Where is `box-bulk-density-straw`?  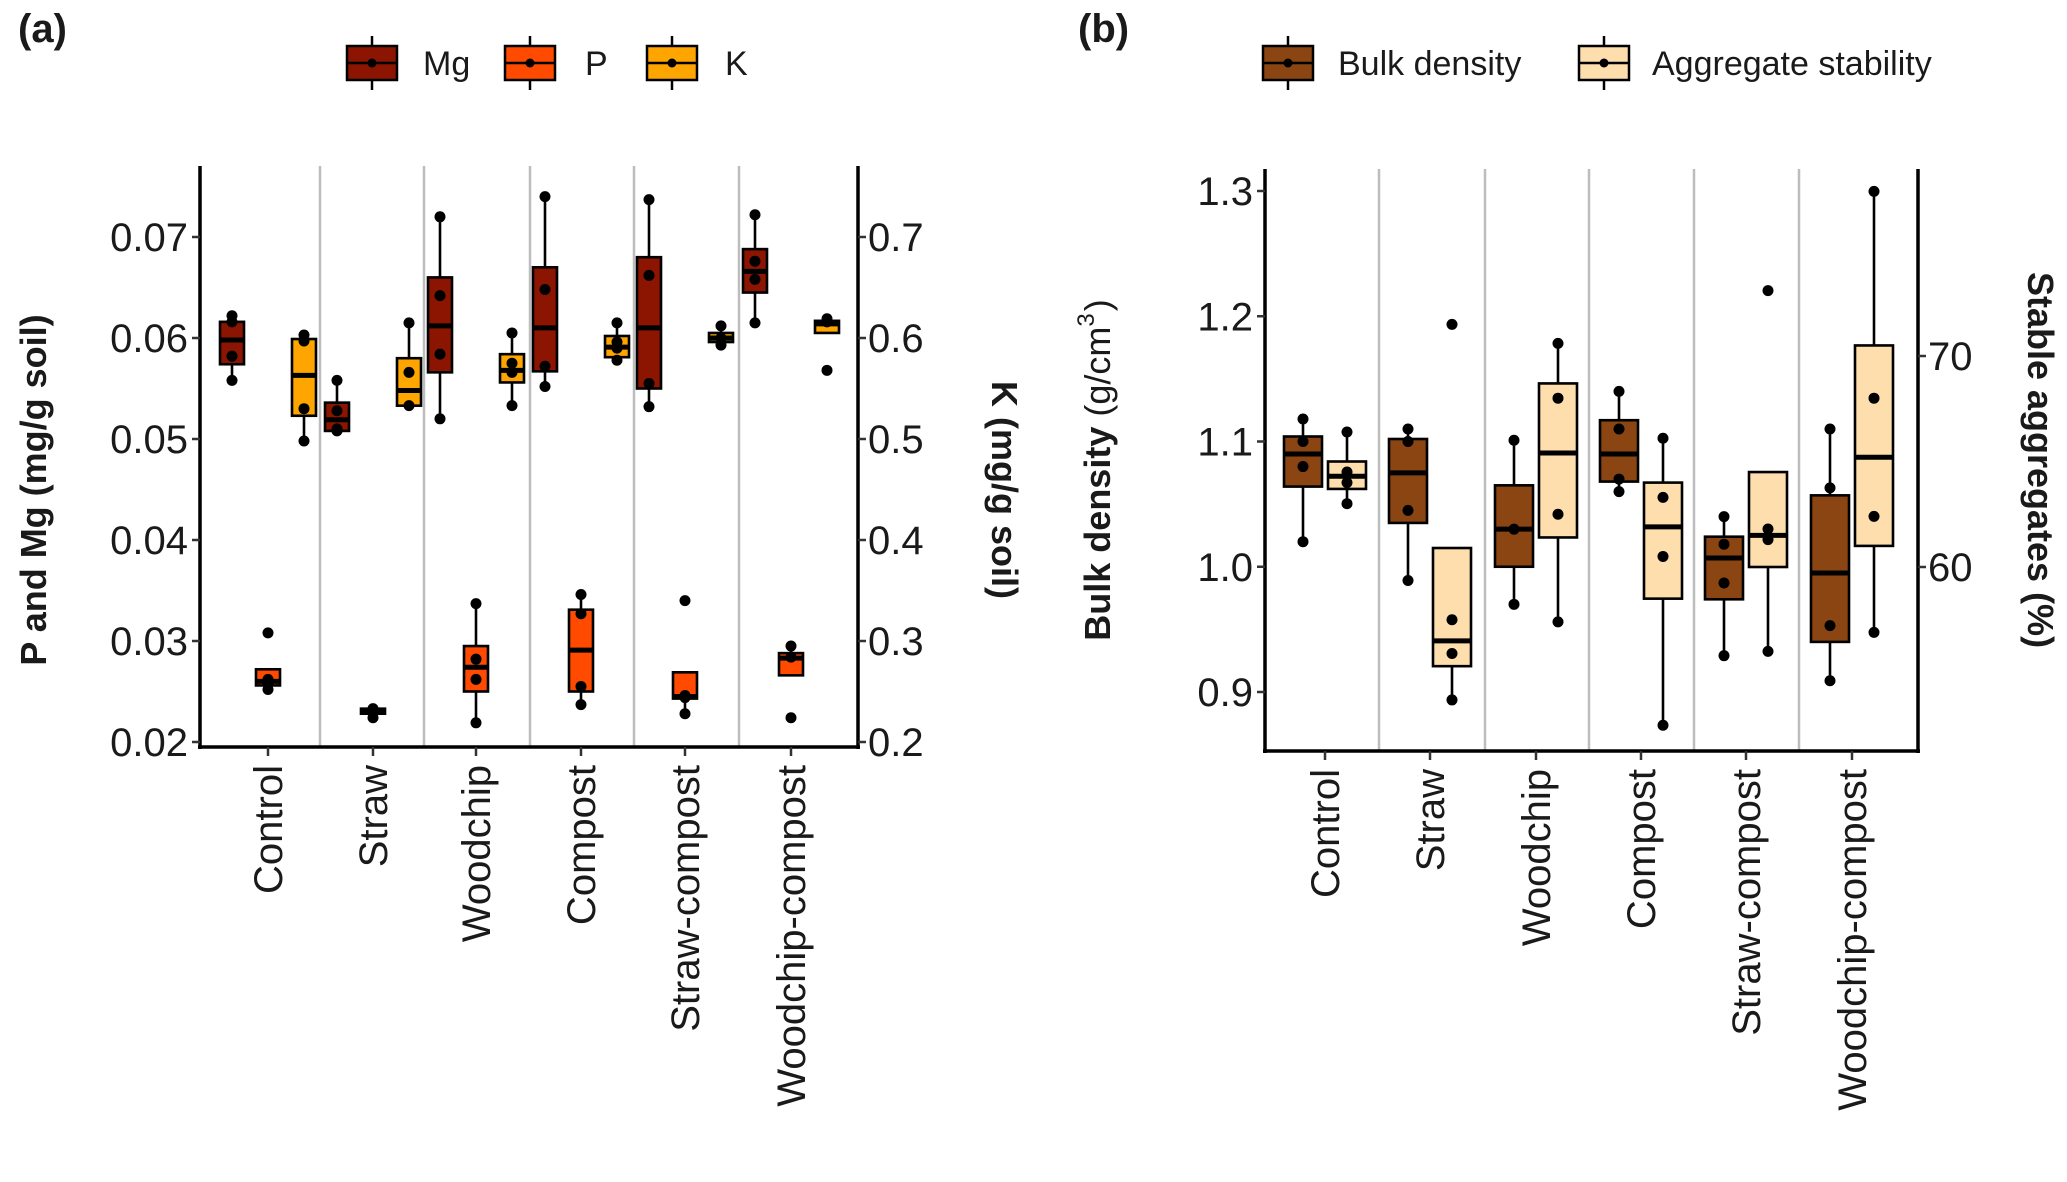
box-bulk-density-straw is located at coordinates (1408, 505).